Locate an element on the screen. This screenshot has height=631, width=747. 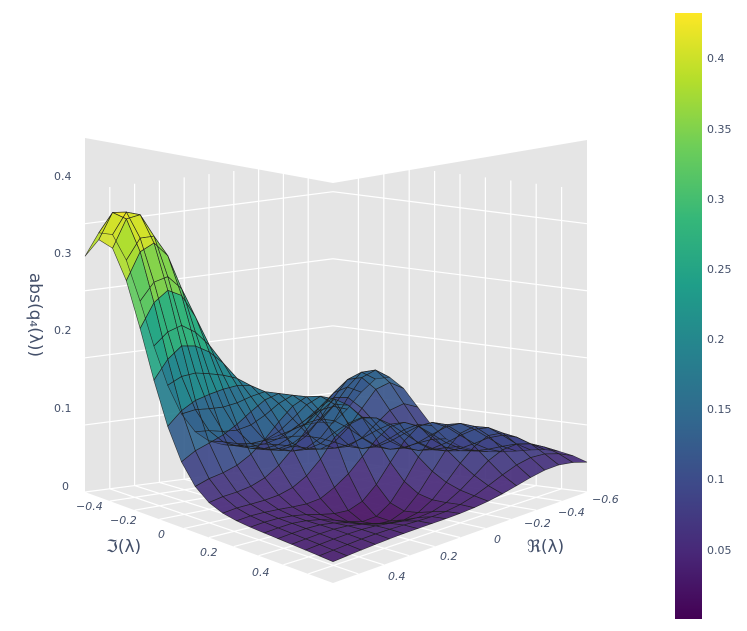
colorbar-tick: 0.35 is located at coordinates (719, 129).